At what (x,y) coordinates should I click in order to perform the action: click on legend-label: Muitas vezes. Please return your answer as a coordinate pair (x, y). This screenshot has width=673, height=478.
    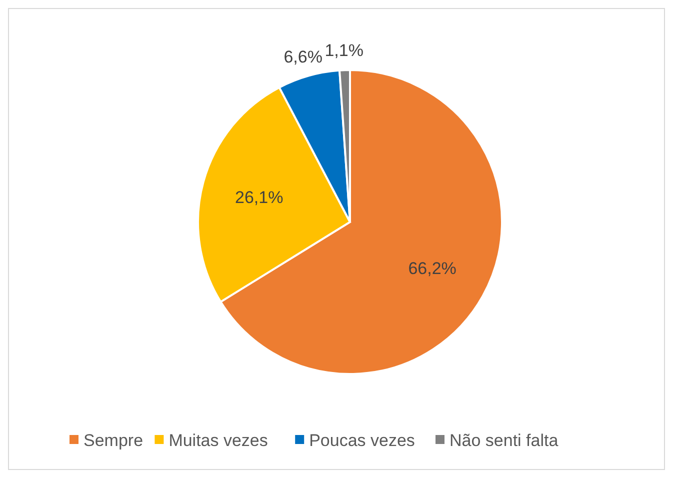
    Looking at the image, I should click on (218, 440).